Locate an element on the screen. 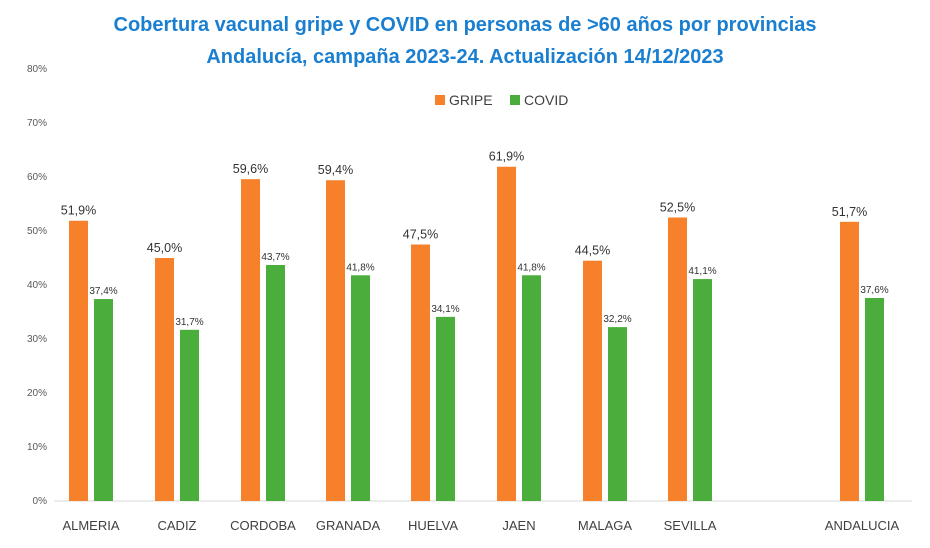 The image size is (930, 548). y-tick-label: 40% is located at coordinates (37, 285).